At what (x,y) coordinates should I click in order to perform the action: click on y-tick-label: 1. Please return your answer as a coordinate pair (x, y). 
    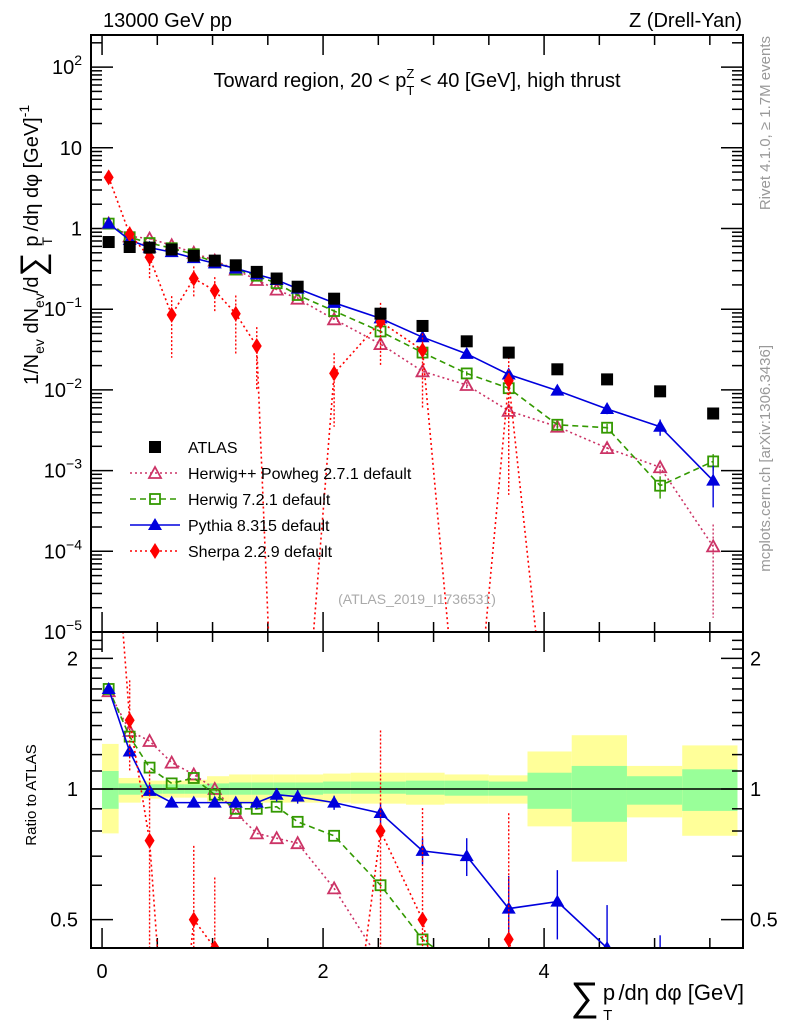
    Looking at the image, I should click on (76, 230).